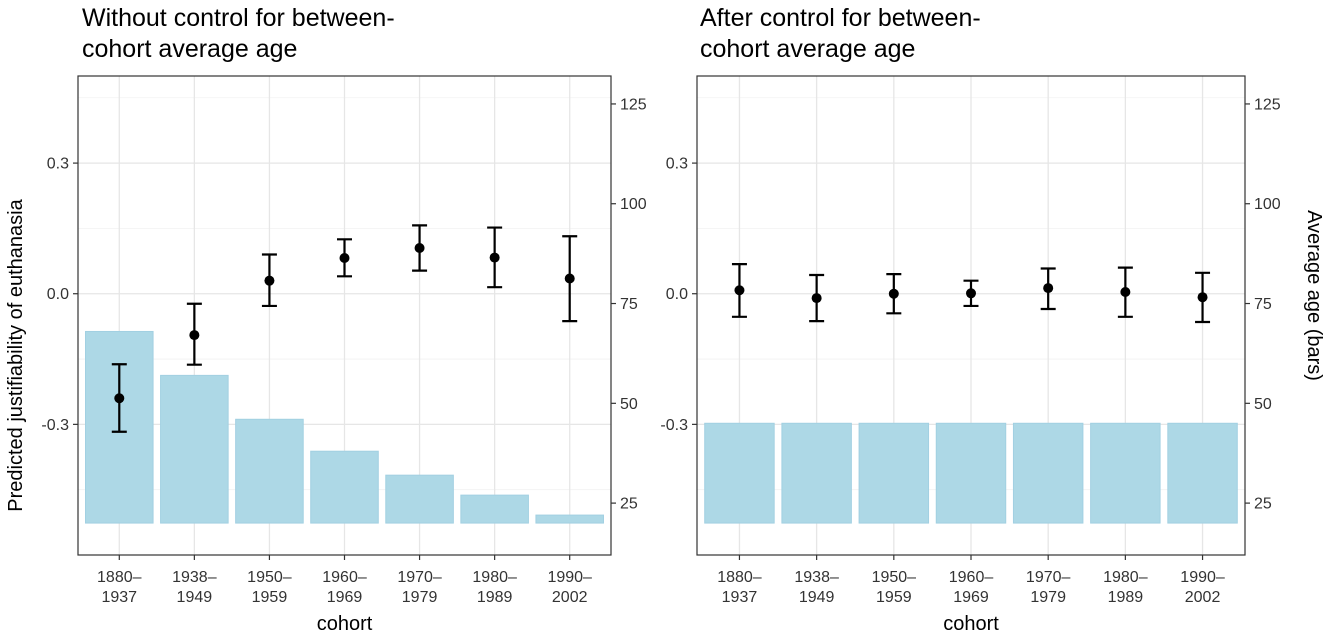  I want to click on panel-title-line: After control for between-, so click(840, 18).